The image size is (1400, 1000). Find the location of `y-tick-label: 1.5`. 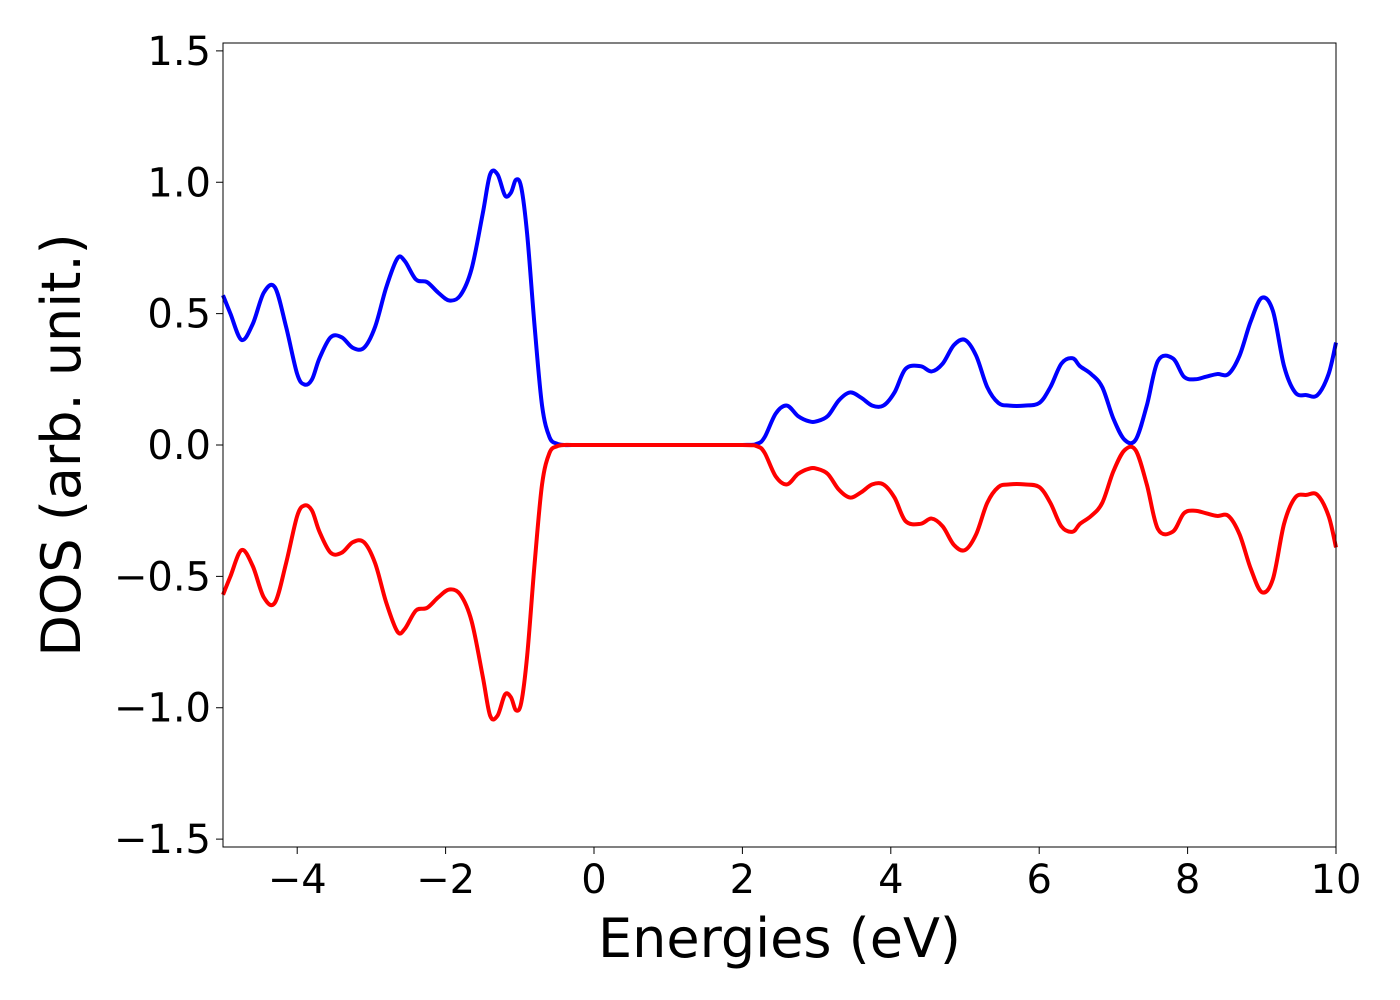

y-tick-label: 1.5 is located at coordinates (179, 52).